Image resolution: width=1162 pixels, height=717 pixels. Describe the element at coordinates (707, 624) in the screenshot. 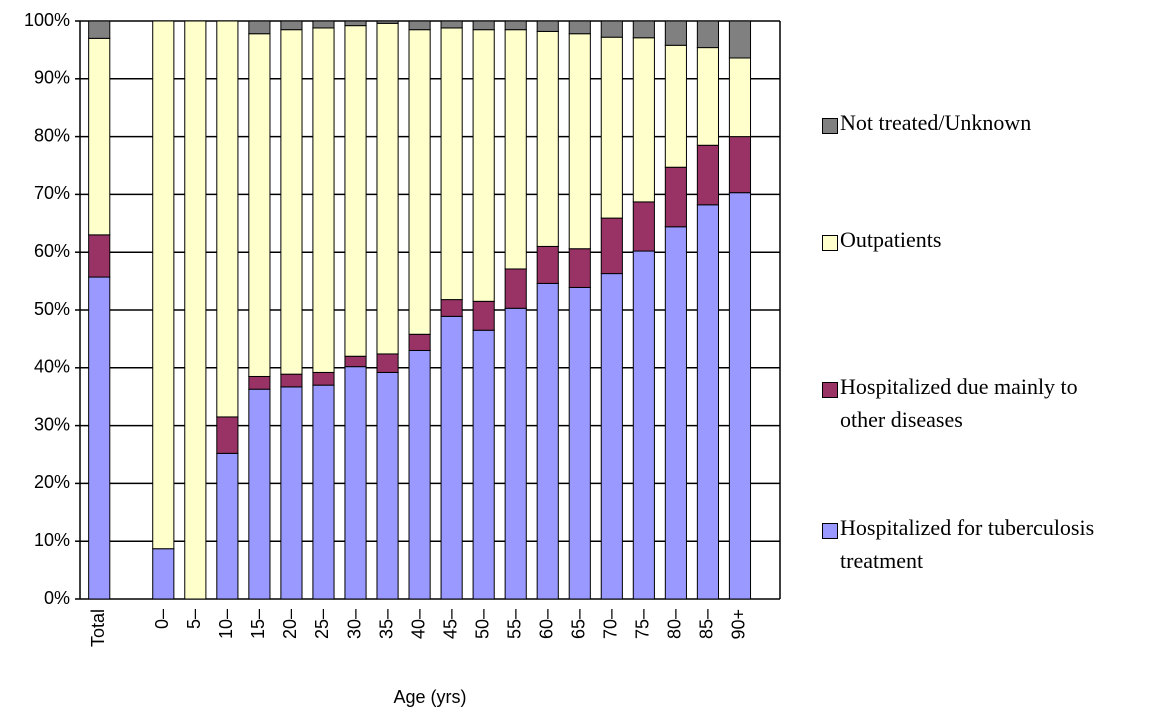

I see `x-tick-label: 85–` at that location.